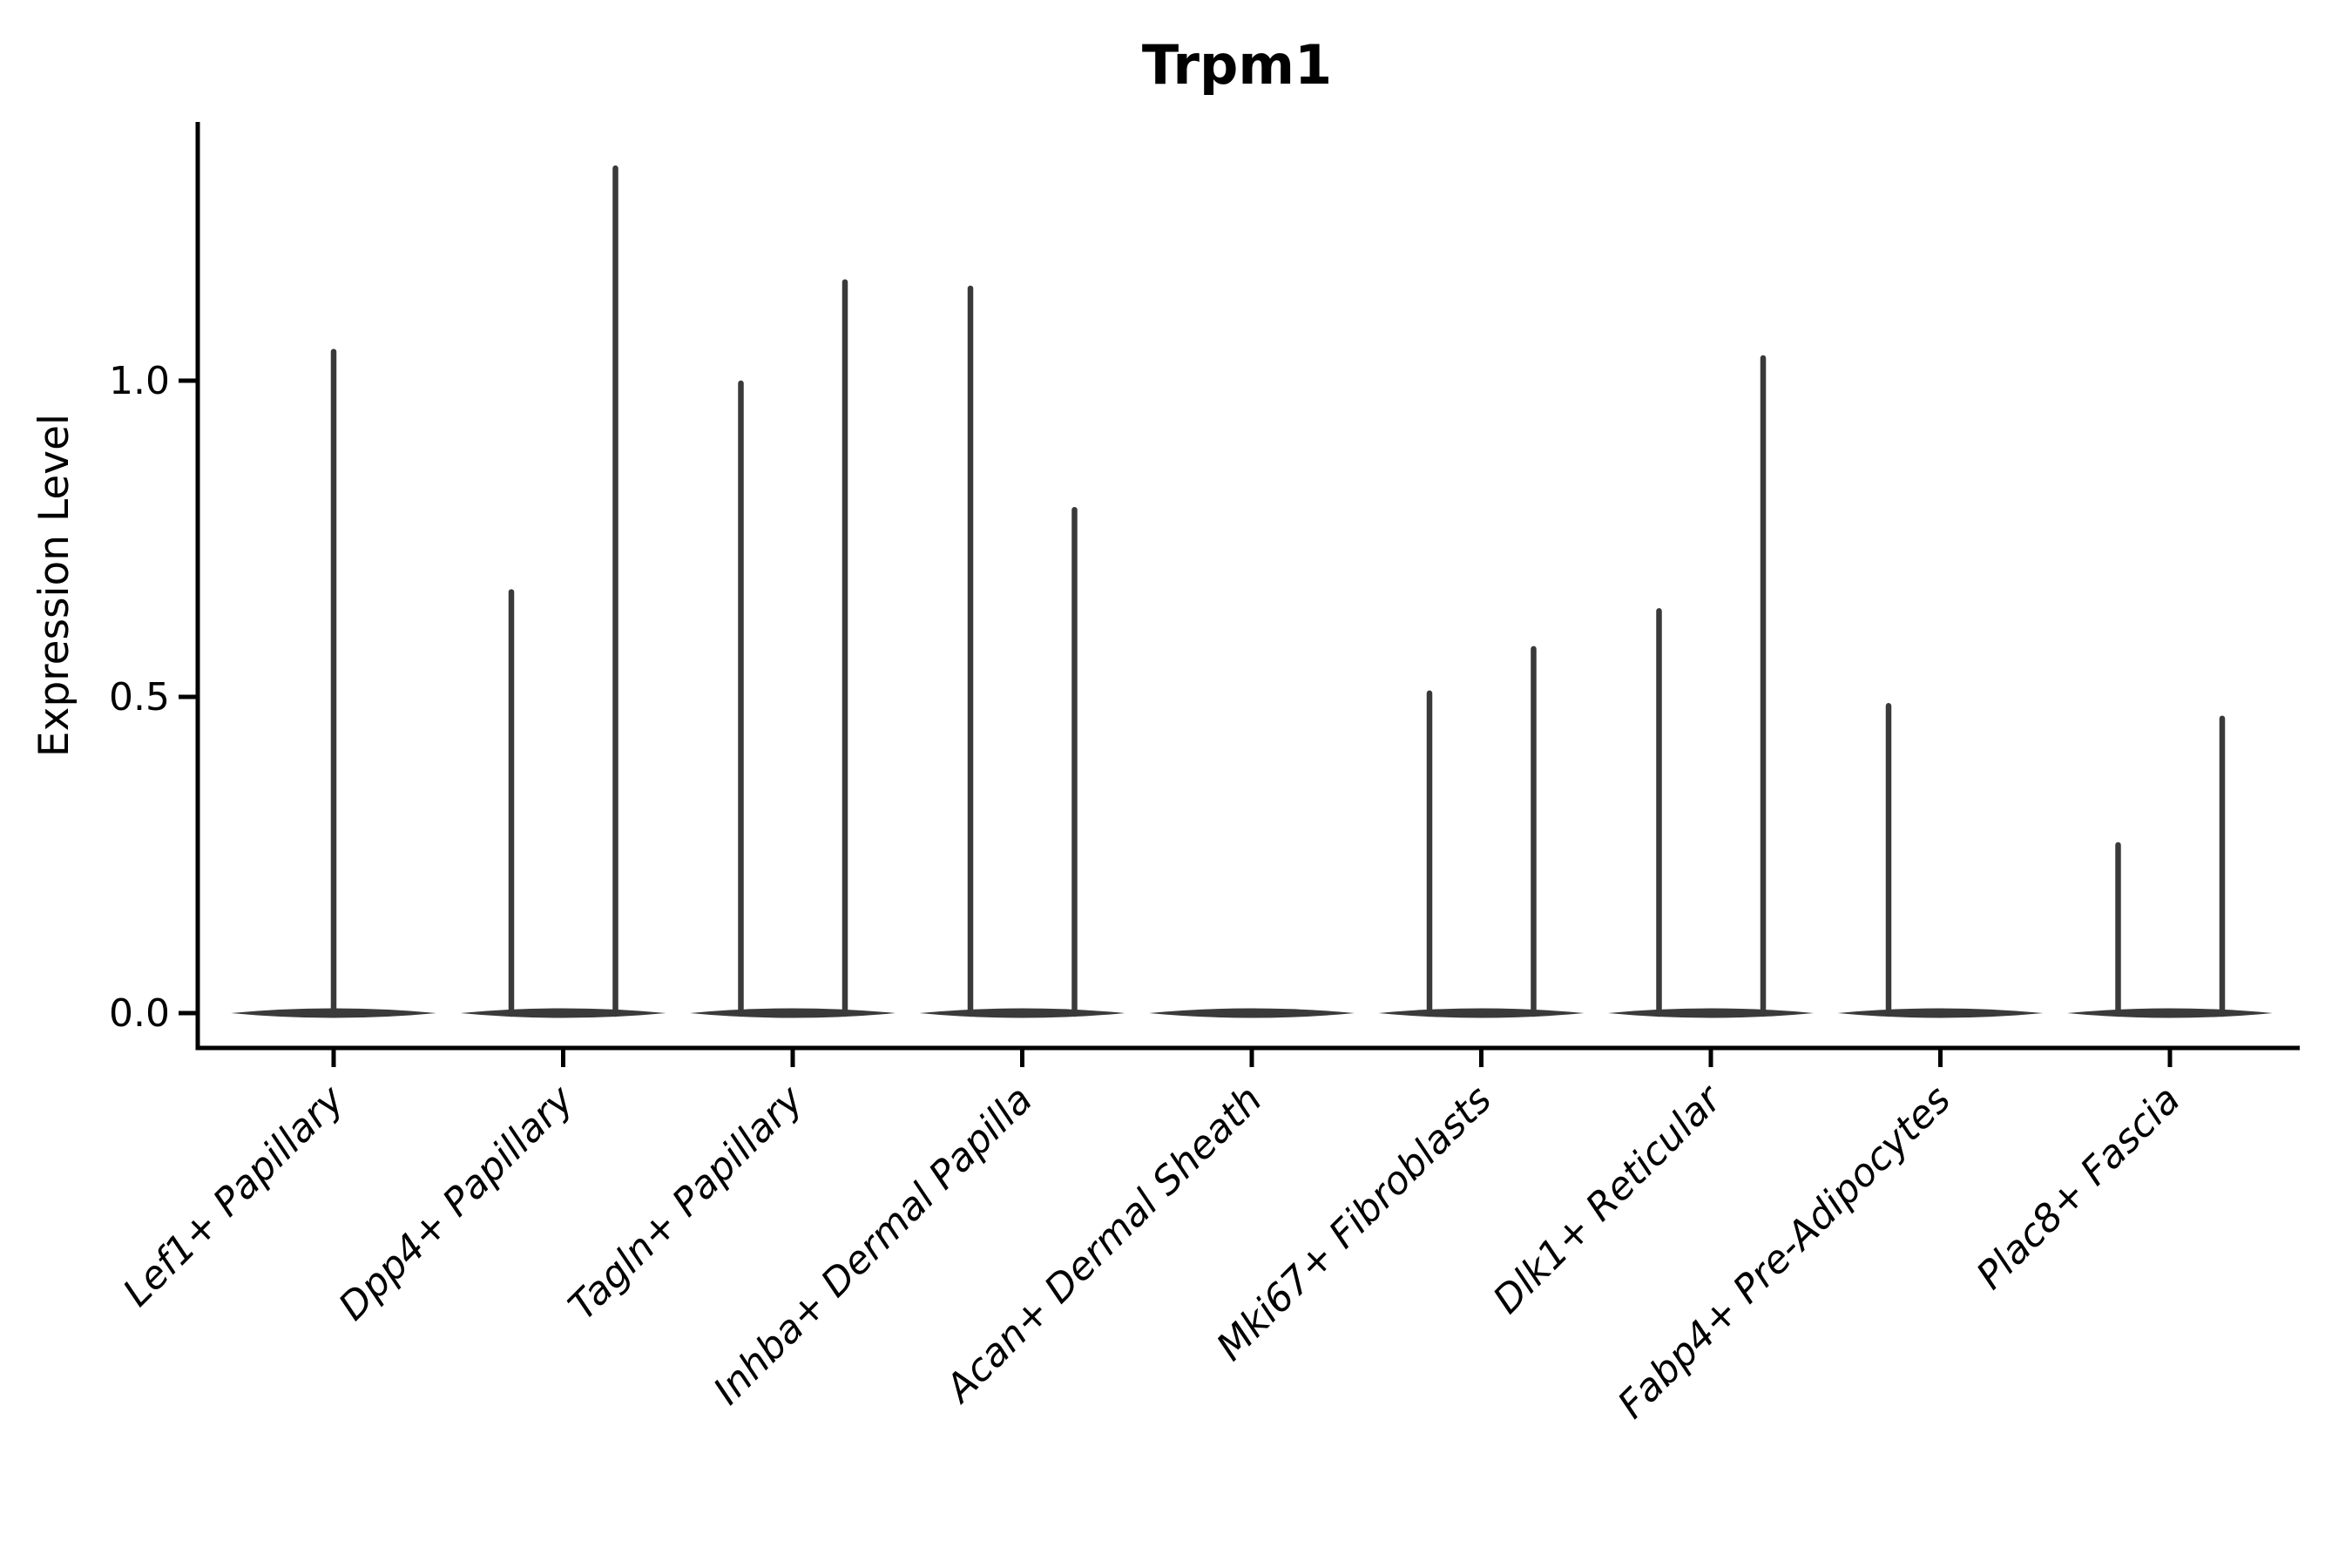 The width and height of the screenshot is (2352, 1568). What do you see at coordinates (139, 381) in the screenshot?
I see `y-tick-label: 1.0` at bounding box center [139, 381].